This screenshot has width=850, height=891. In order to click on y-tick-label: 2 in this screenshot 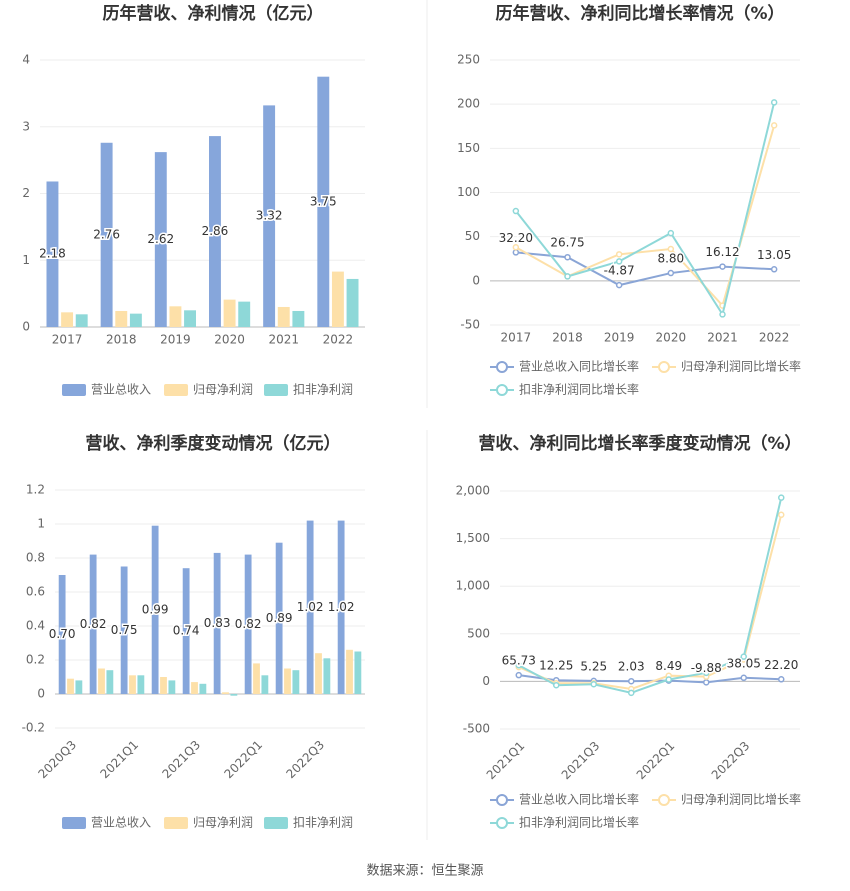, I will do `click(26, 193)`.